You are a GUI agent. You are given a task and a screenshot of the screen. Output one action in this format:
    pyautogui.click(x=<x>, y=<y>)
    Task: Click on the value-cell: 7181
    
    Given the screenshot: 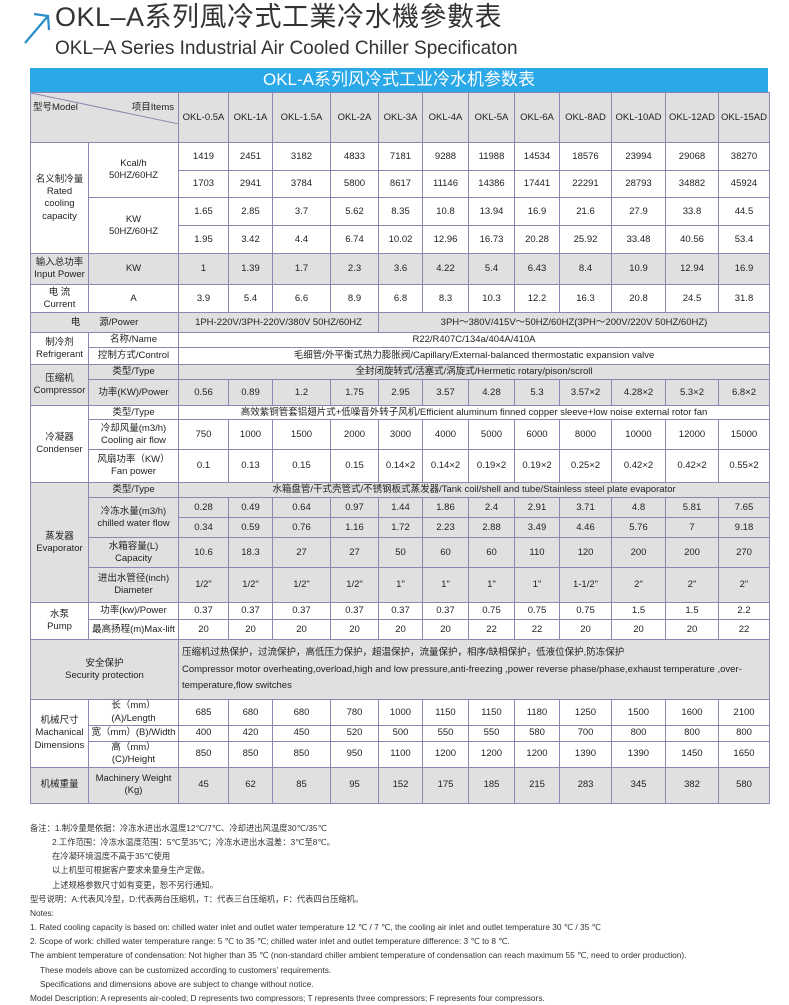 What is the action you would take?
    pyautogui.click(x=400, y=157)
    